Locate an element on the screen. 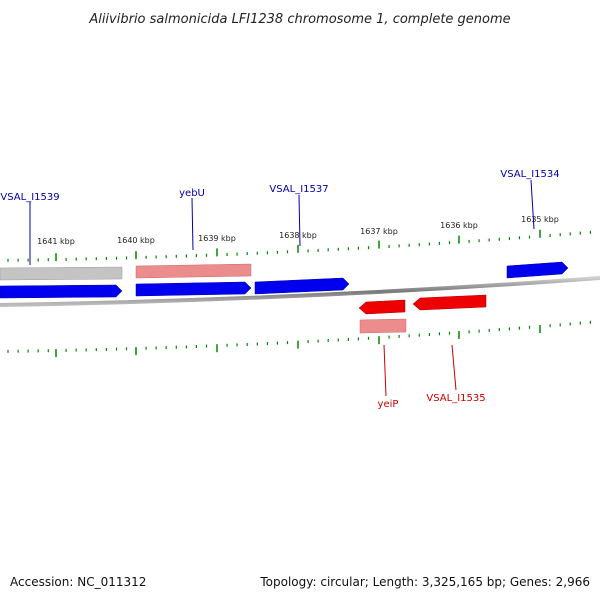  reverse-gene-labels: yeiP VSAL_I1535 is located at coordinates (432, 377).